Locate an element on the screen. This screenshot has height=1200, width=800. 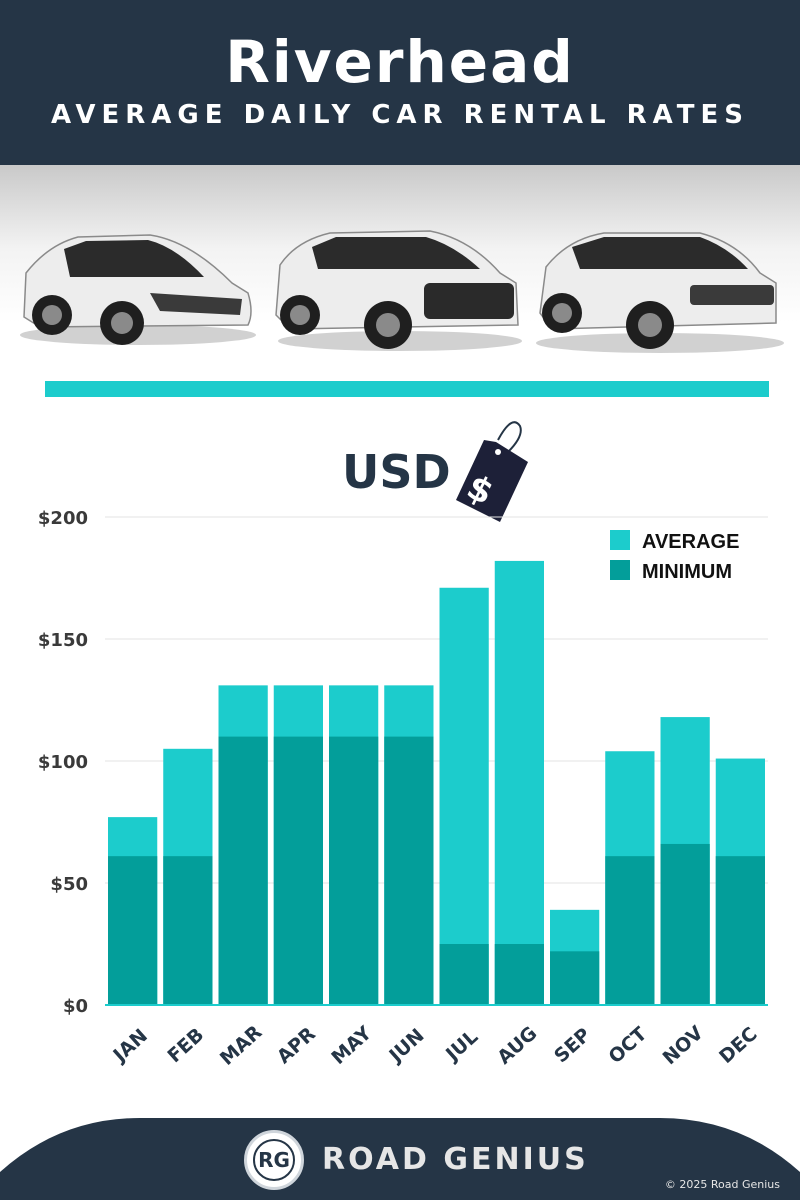
x-tick-label: JAN is located at coordinates (130, 1046).